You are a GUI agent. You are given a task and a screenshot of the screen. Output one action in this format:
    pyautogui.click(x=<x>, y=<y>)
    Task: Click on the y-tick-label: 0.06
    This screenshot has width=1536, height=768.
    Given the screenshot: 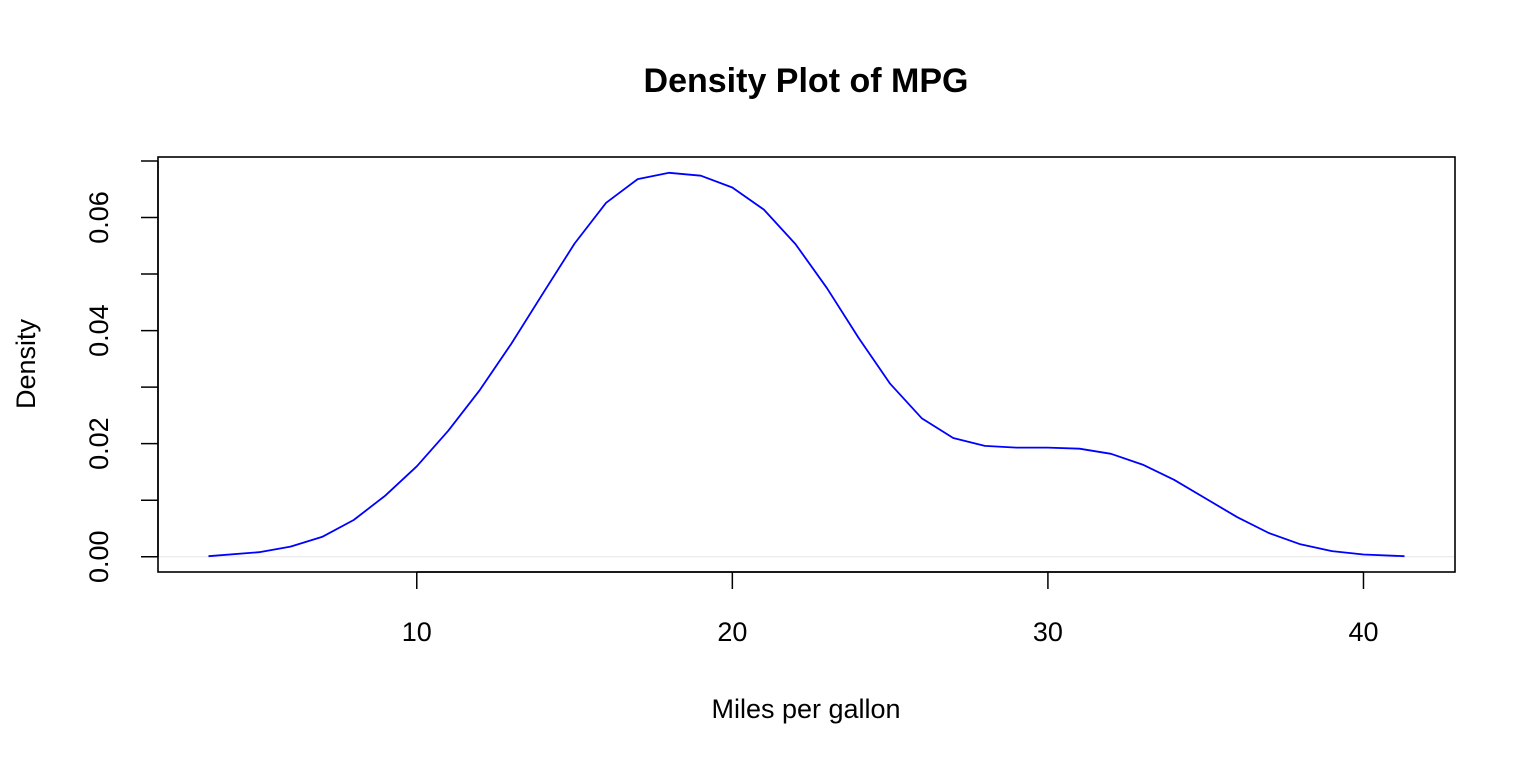 What is the action you would take?
    pyautogui.click(x=99, y=217)
    